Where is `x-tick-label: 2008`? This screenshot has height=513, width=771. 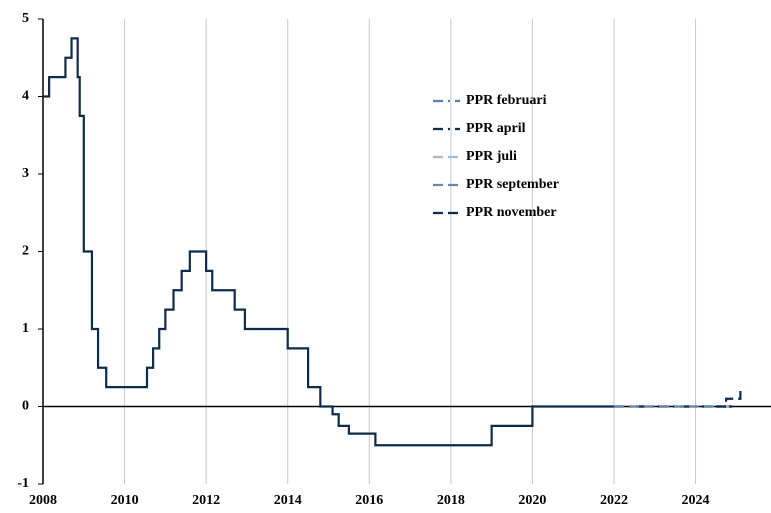 x-tick-label: 2008 is located at coordinates (43, 500).